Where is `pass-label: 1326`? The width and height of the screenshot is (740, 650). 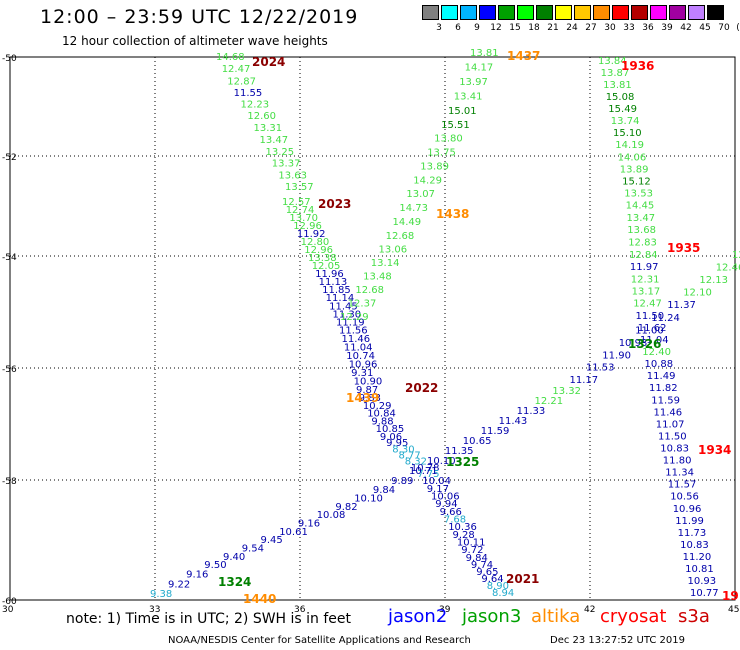 pass-label: 1326 is located at coordinates (644, 344).